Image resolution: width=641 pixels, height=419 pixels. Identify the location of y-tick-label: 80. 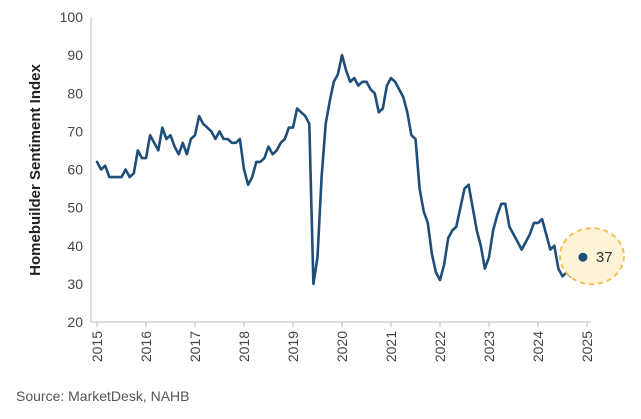
(75, 93).